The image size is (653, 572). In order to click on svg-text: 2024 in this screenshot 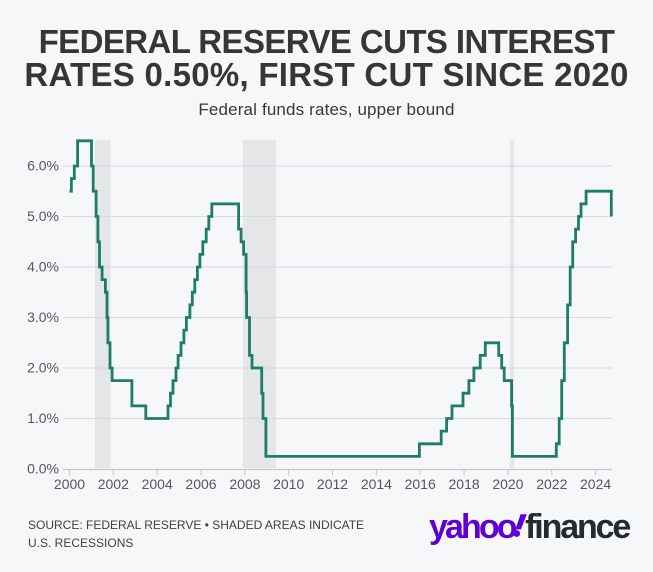, I will do `click(595, 484)`.